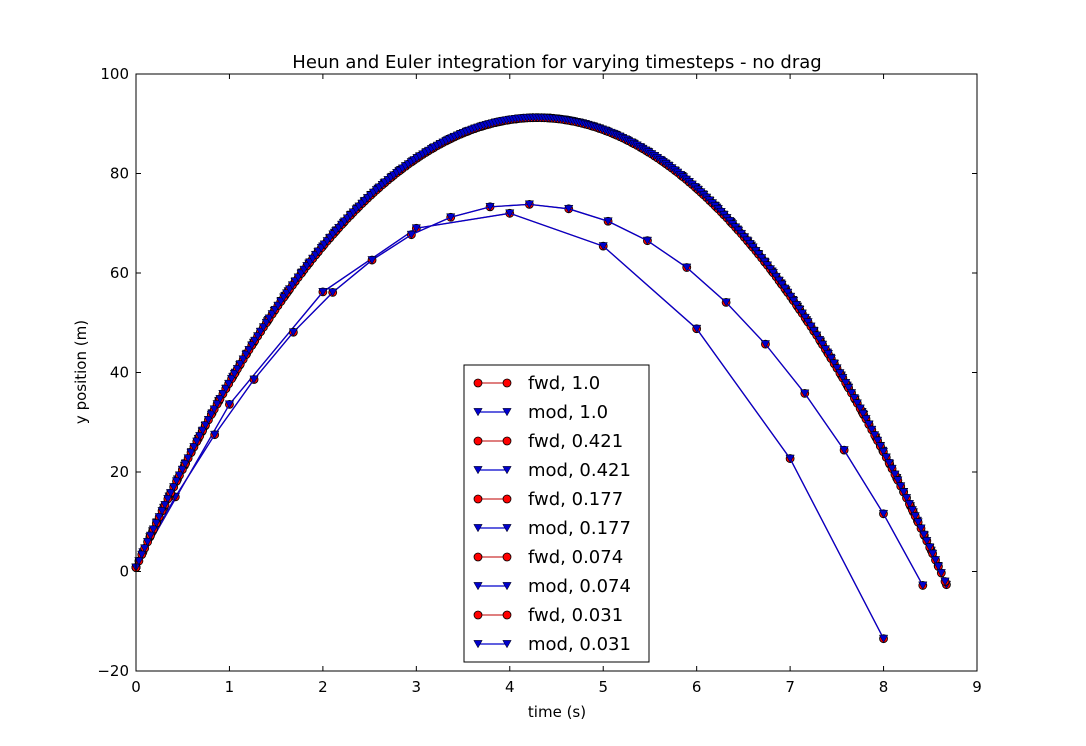 Image resolution: width=1086 pixels, height=746 pixels. Describe the element at coordinates (564, 383) in the screenshot. I see `legend-label: fwd, 1.0` at that location.